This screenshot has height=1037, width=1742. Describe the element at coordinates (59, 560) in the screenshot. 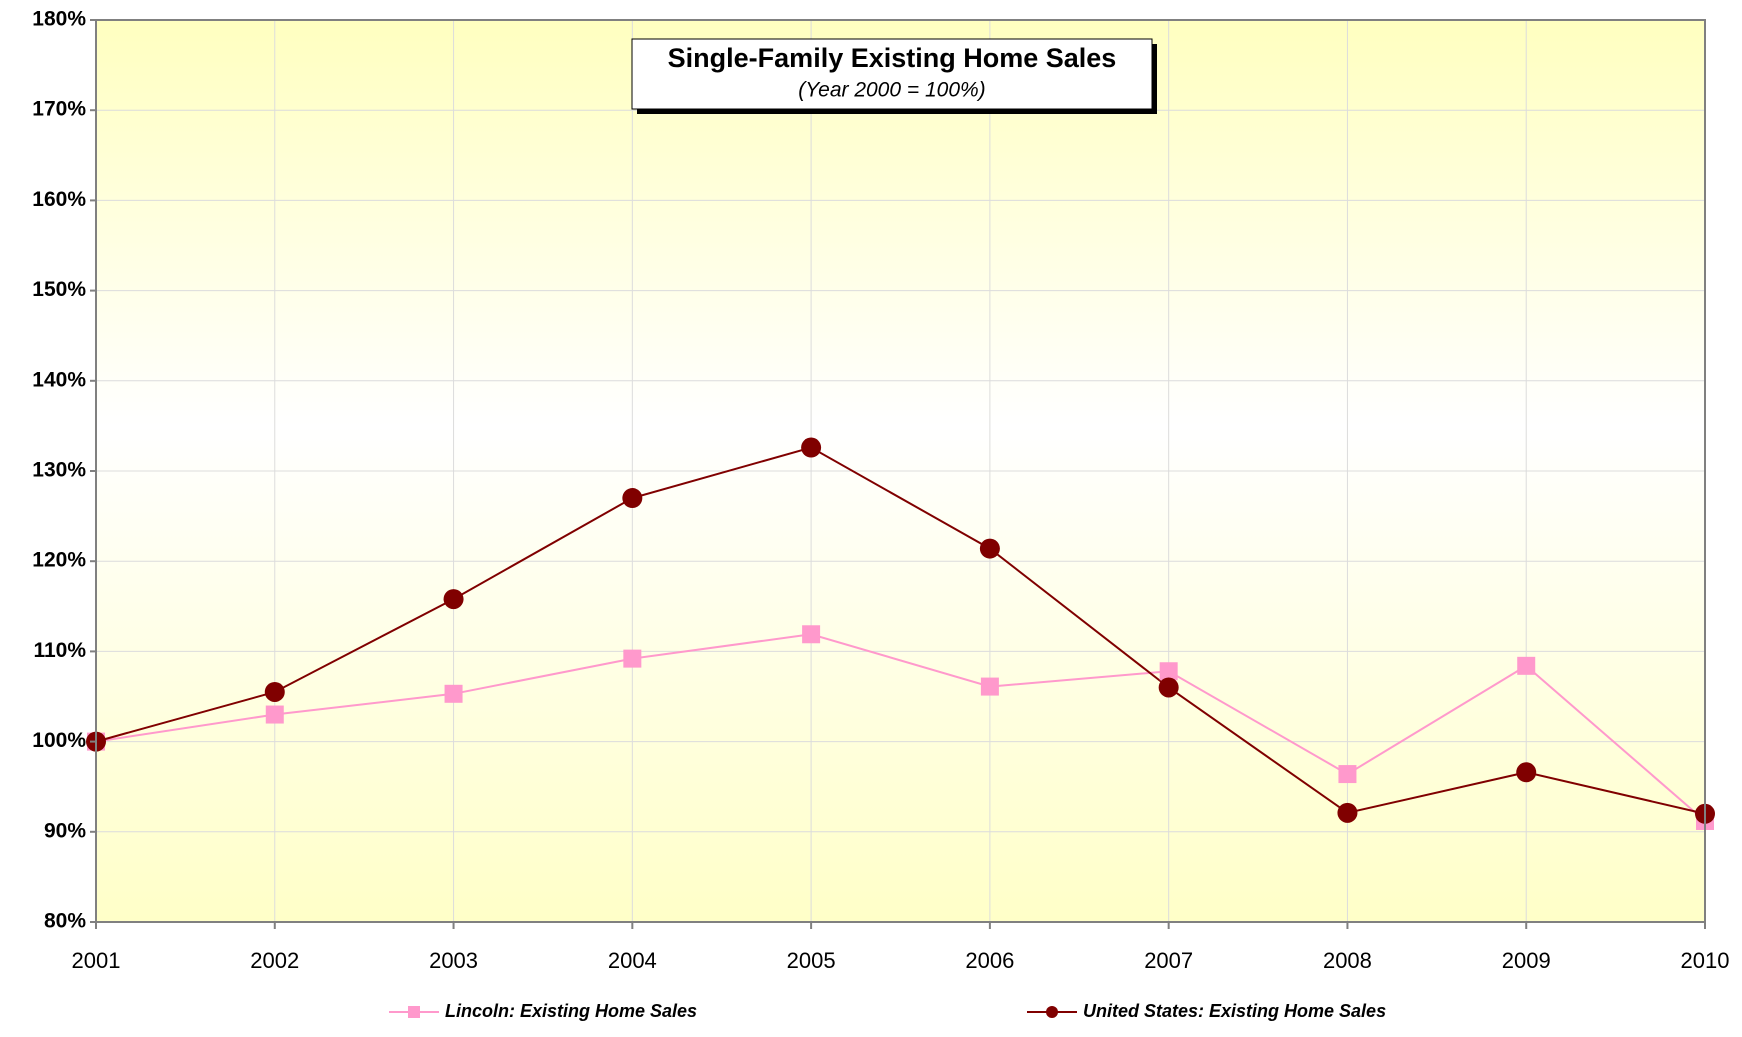

I see `y-tick-label: 120%` at that location.